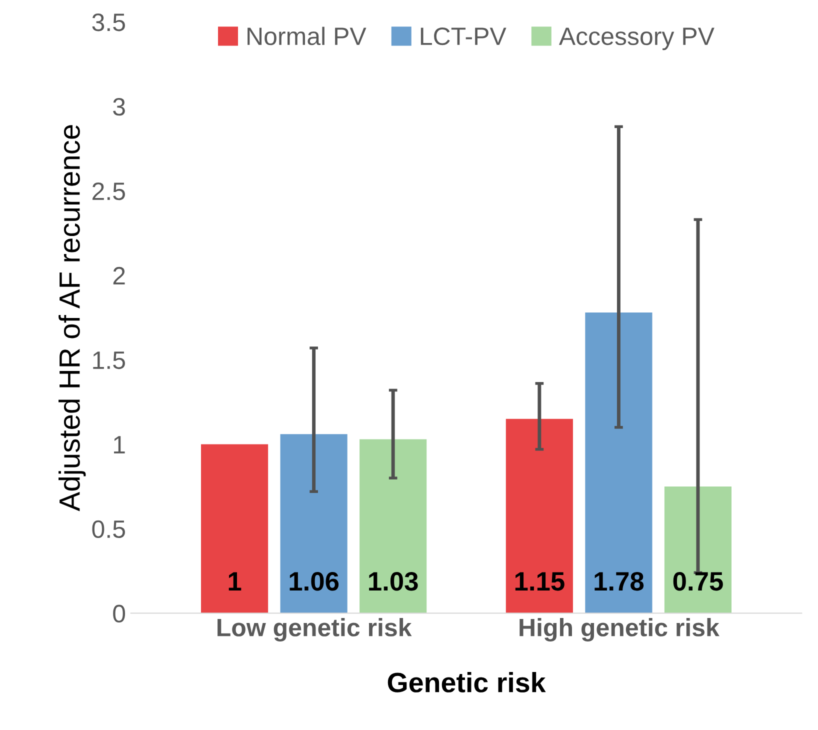 The height and width of the screenshot is (730, 818). What do you see at coordinates (620, 630) in the screenshot?
I see `x-tick-label: High genetic risk` at bounding box center [620, 630].